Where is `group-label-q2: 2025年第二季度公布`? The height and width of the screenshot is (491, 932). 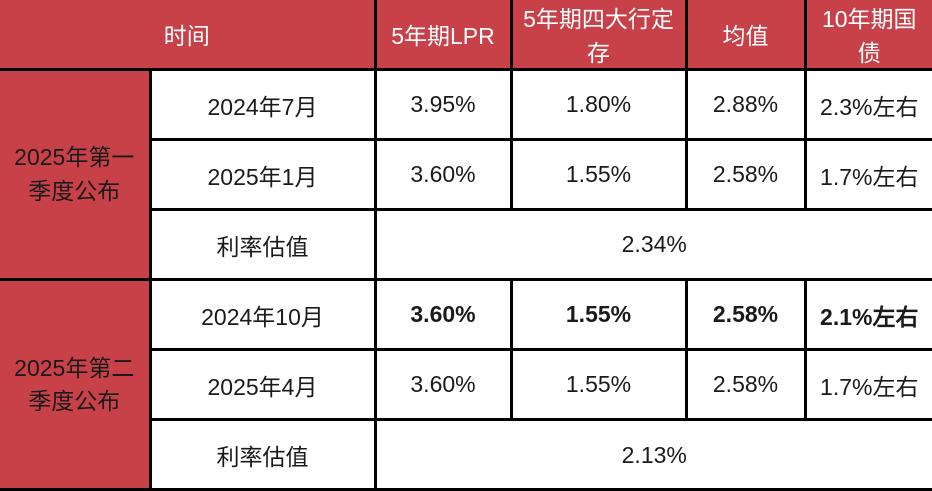
group-label-q2: 2025年第二季度公布 is located at coordinates (76, 383).